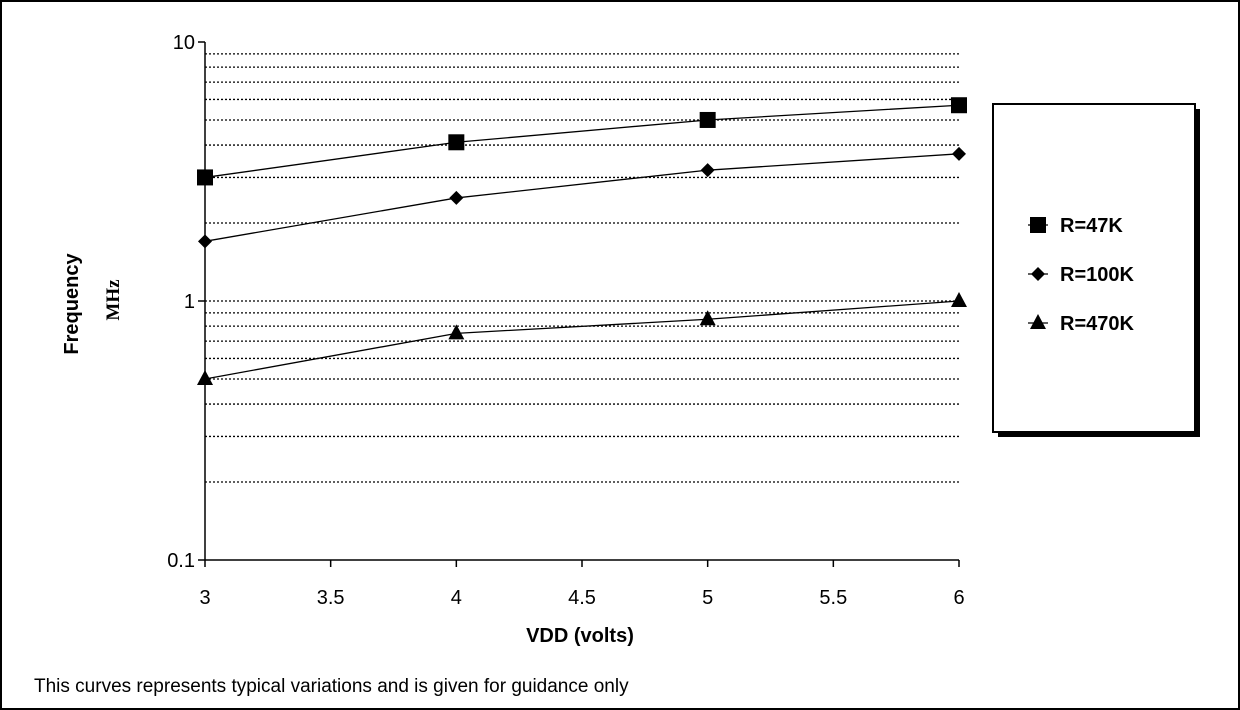 The width and height of the screenshot is (1240, 710). I want to click on y-tick-label: 1, so click(189, 302).